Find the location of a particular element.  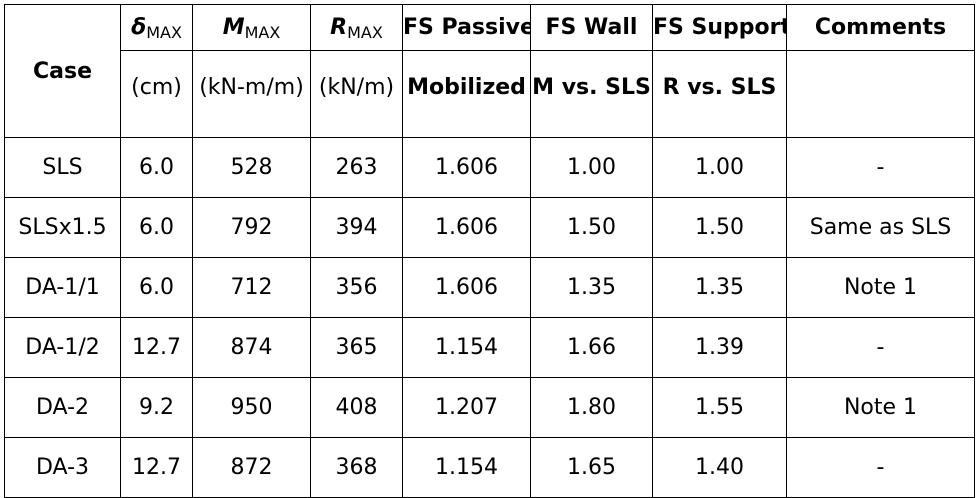

delta-max-header: δMAX is located at coordinates (156, 27).